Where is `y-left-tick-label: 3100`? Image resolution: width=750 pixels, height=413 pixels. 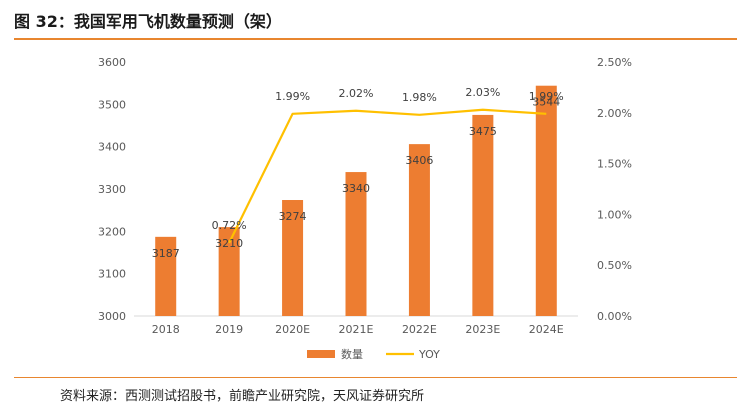
y-left-tick-label: 3100 is located at coordinates (112, 274).